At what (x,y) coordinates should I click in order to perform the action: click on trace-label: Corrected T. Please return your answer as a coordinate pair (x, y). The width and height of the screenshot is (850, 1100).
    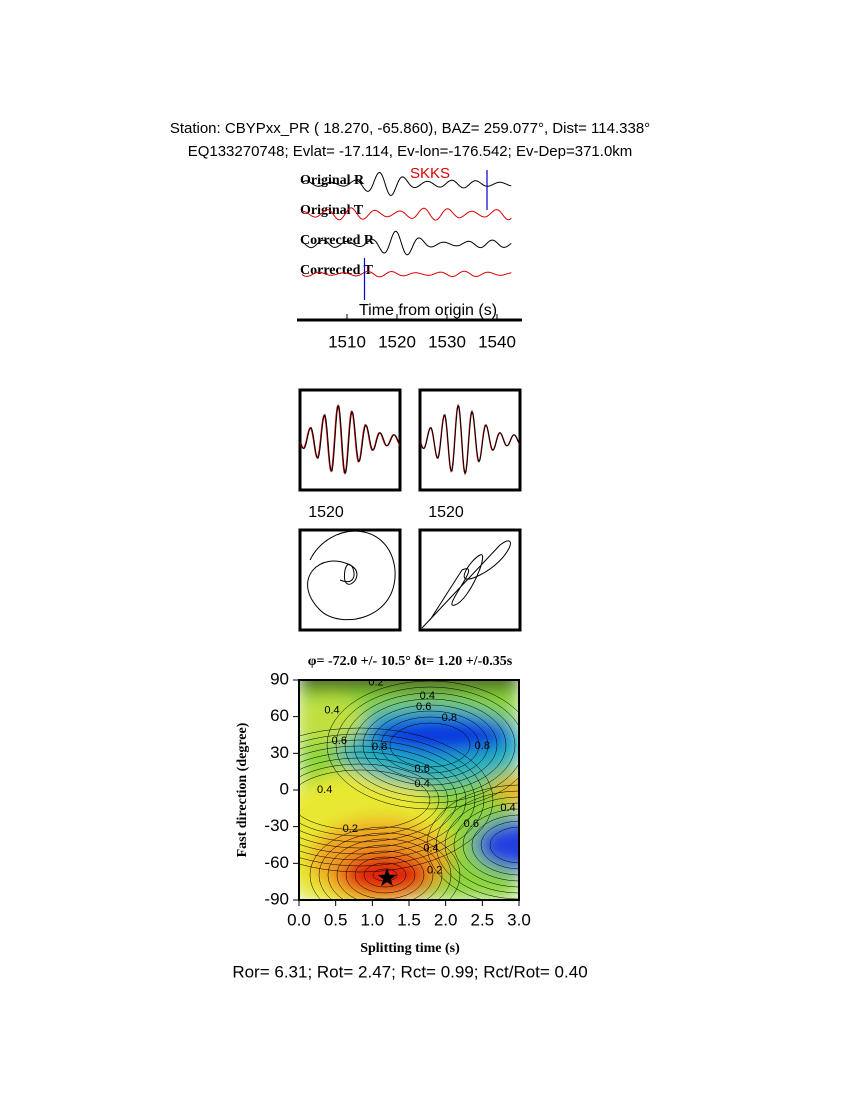
    Looking at the image, I should click on (337, 270).